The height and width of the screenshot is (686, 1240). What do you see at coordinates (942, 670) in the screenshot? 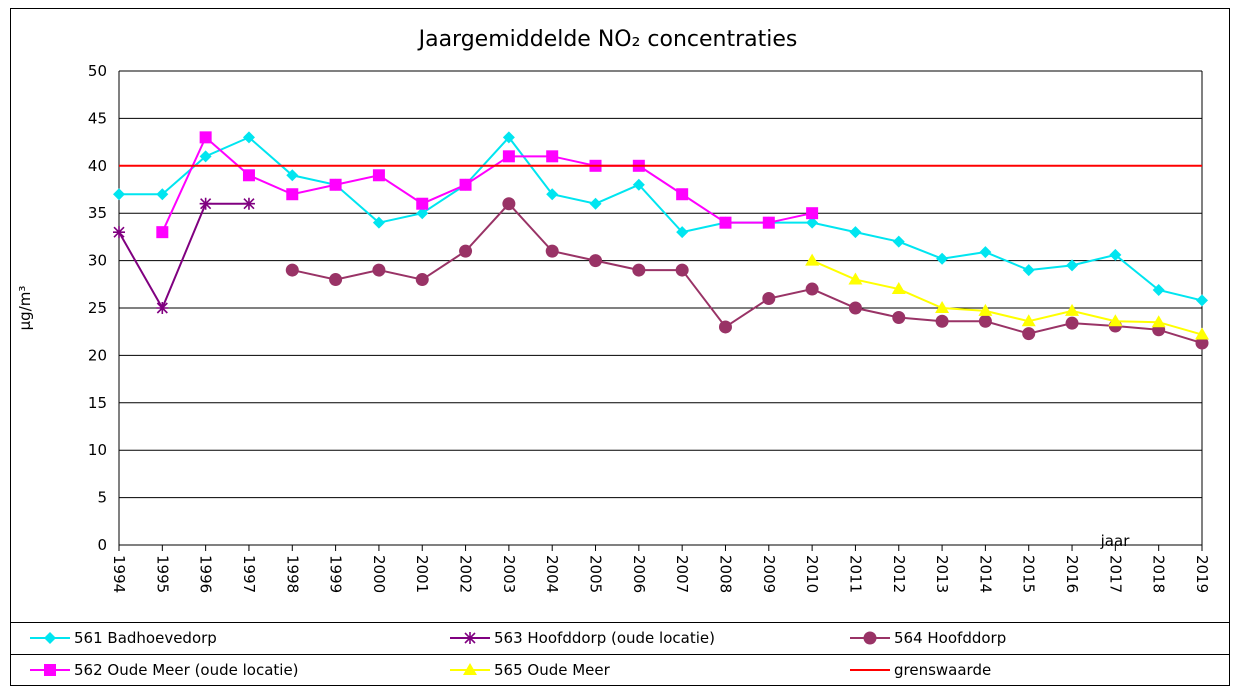
I see `legend-label: grenswaarde` at bounding box center [942, 670].